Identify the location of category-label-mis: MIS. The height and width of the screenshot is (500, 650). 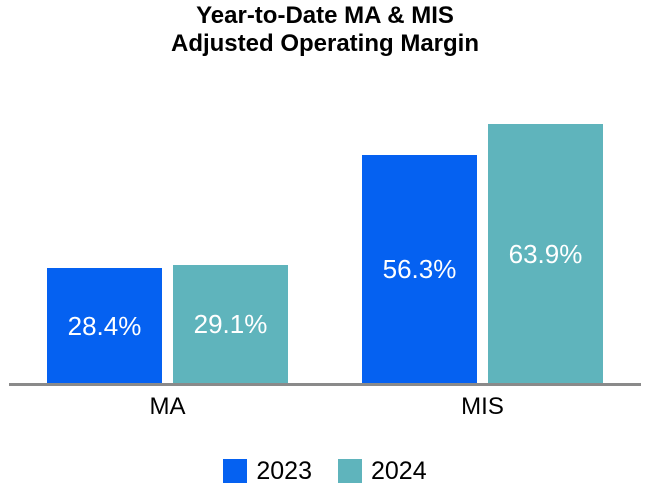
(482, 406).